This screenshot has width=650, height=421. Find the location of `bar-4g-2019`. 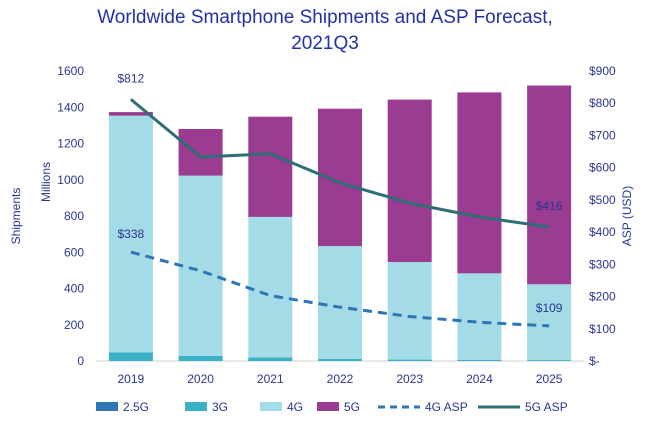

bar-4g-2019 is located at coordinates (130, 234).